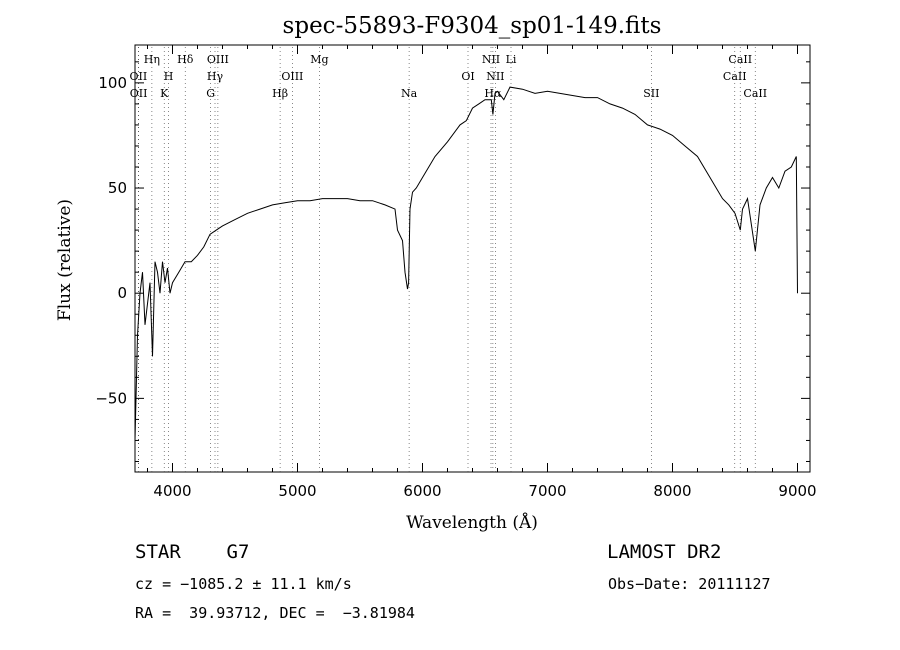  Describe the element at coordinates (493, 93) in the screenshot. I see `line-marker-label: Hα` at that location.